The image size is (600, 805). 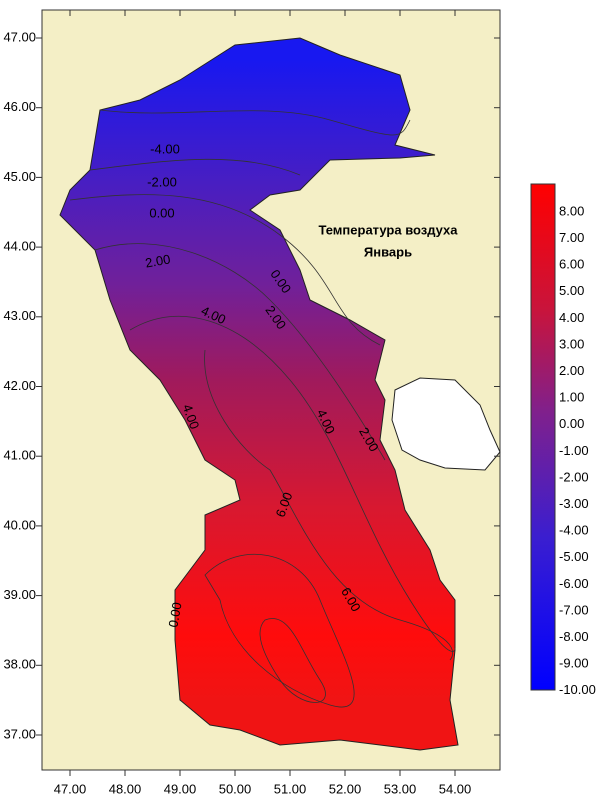 What do you see at coordinates (571, 343) in the screenshot?
I see `colorbar-label: 3.00` at bounding box center [571, 343].